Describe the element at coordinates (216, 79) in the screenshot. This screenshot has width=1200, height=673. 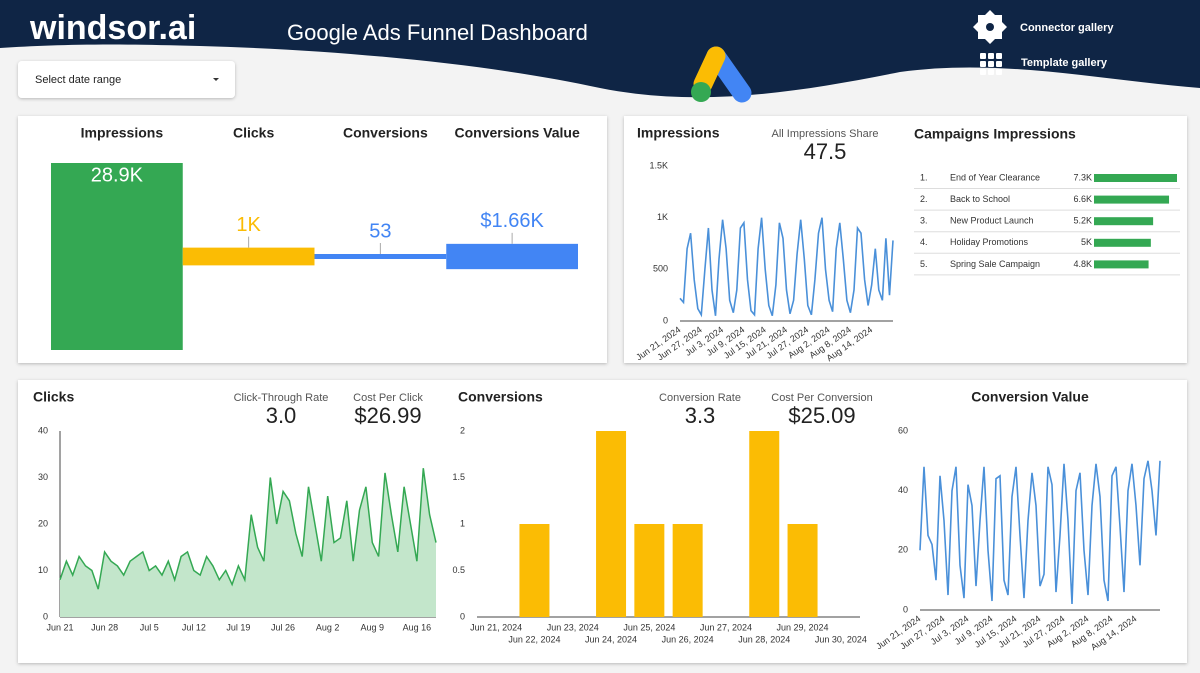
I see `dropdown-arrow` at that location.